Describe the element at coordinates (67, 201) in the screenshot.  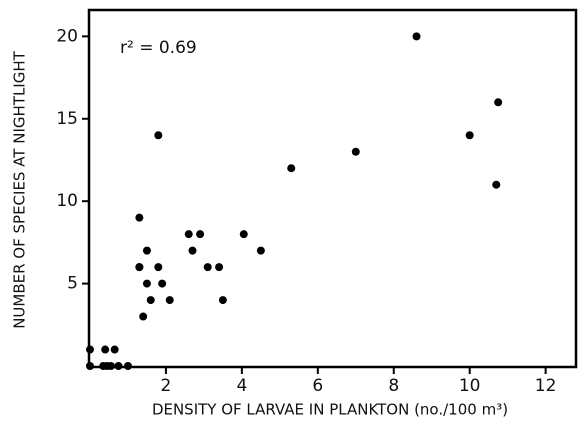
I see `y-tick-label: 10` at that location.